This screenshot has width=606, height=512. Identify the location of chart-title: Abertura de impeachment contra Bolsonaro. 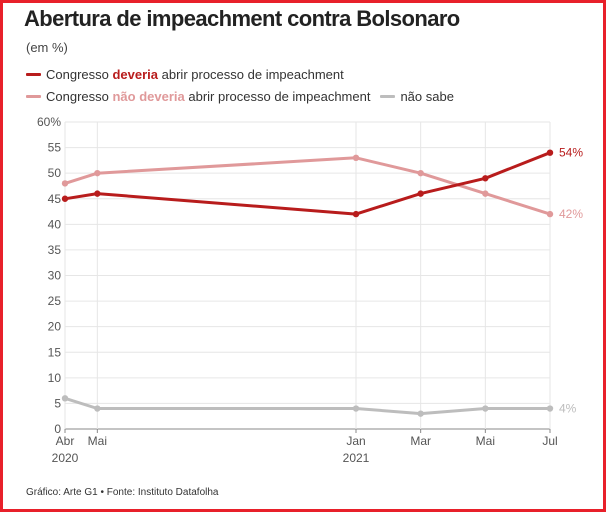
(242, 18).